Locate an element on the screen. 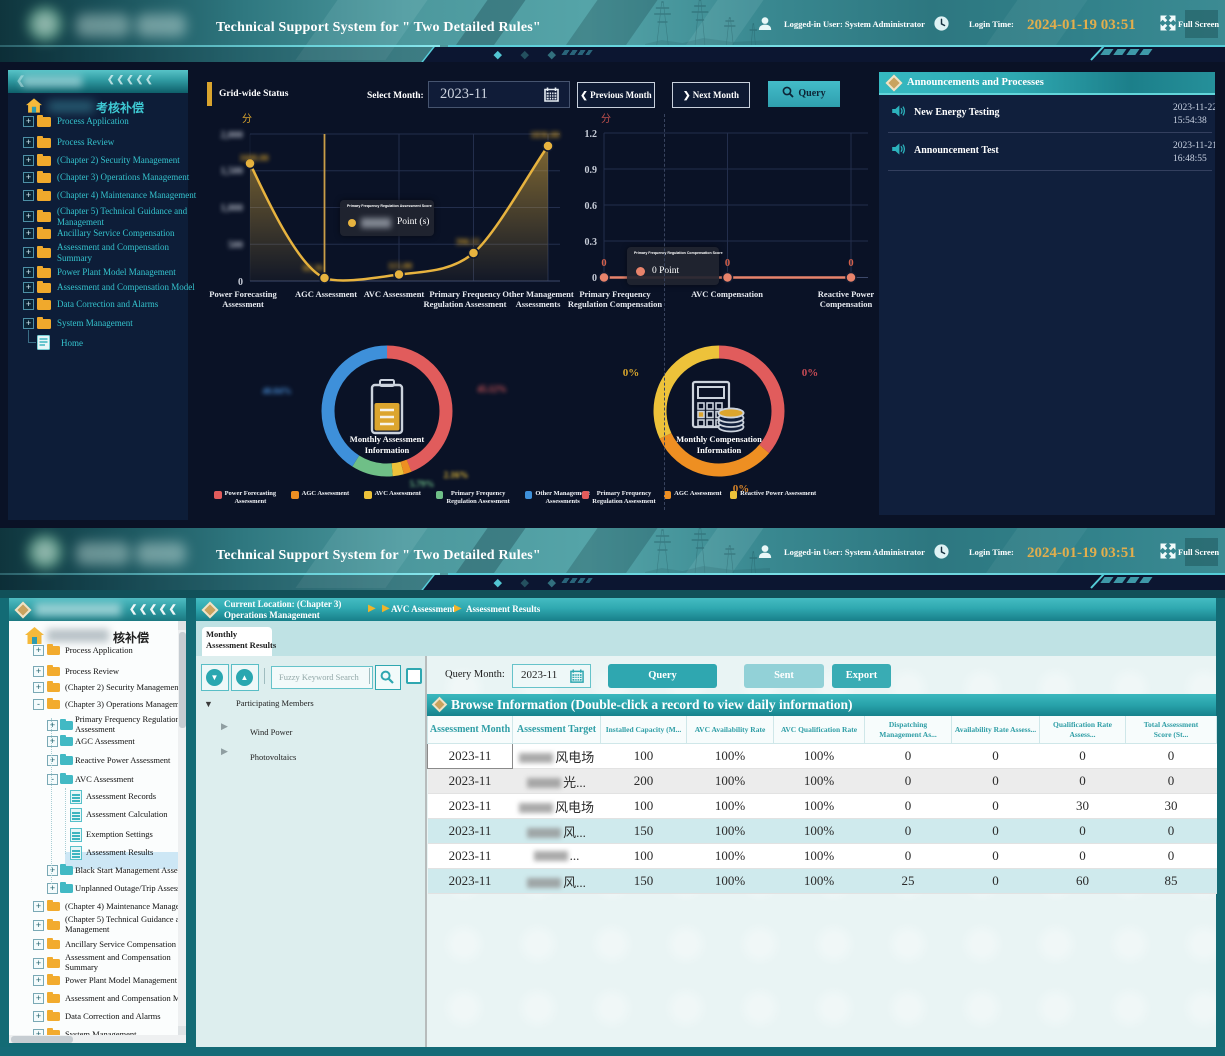 The image size is (1225, 1056). svg-text: 1,500 is located at coordinates (232, 171).